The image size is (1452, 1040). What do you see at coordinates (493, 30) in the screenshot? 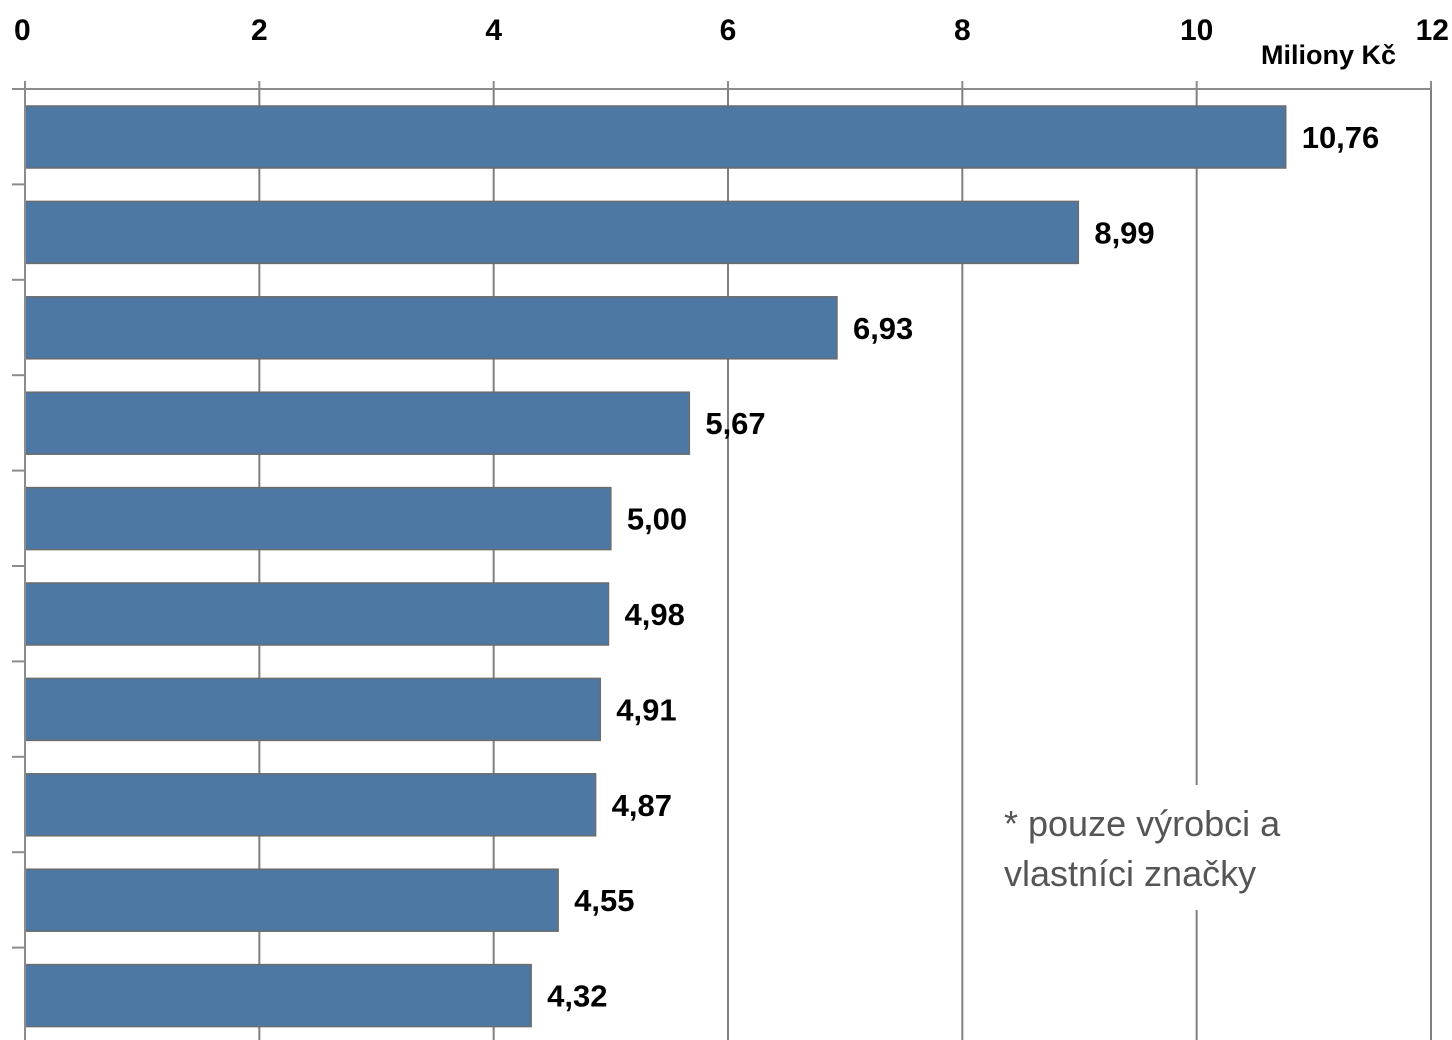
I see `x-tick-label-4: 4` at bounding box center [493, 30].